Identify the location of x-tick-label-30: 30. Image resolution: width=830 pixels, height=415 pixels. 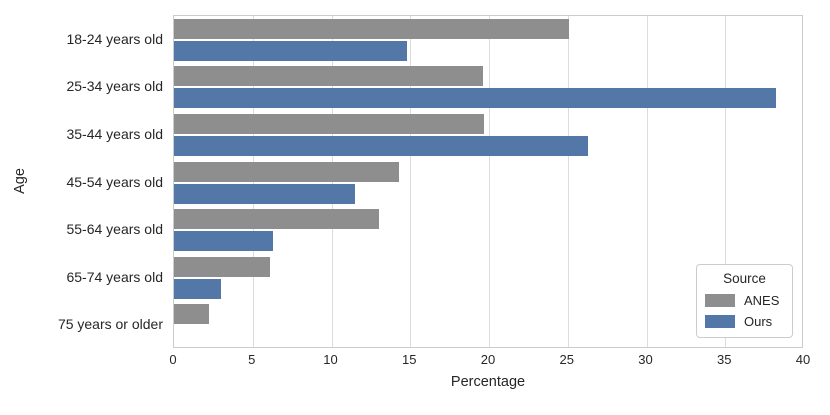
(645, 359).